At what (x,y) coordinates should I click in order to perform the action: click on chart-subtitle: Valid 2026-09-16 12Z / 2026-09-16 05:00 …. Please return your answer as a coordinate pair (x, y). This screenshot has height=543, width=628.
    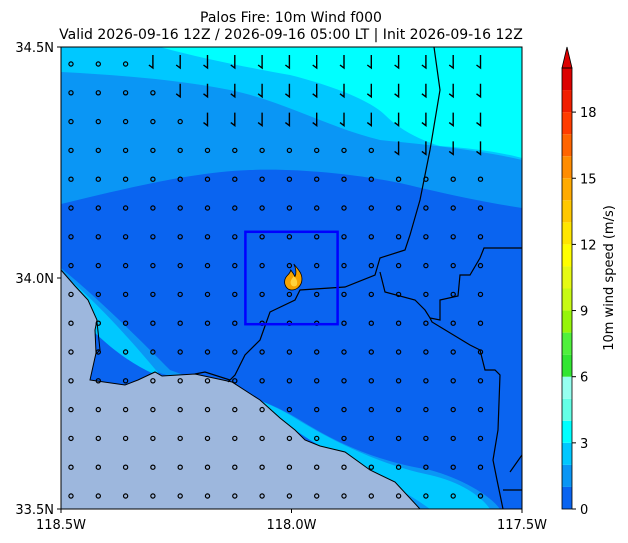
    Looking at the image, I should click on (291, 35).